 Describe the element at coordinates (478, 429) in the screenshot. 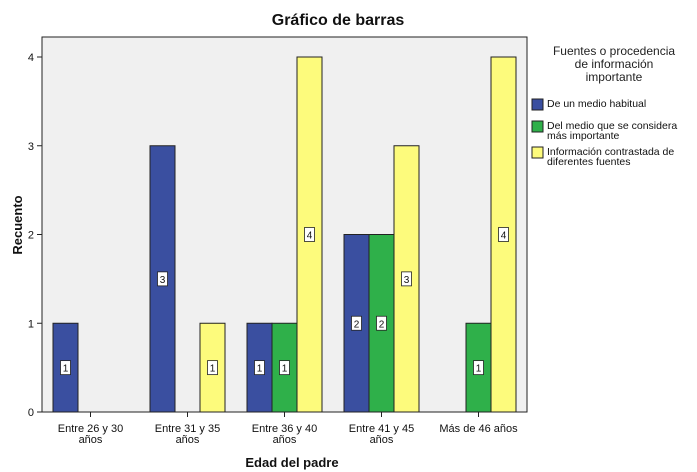

I see `x-tick-label: Más de 46 años` at that location.